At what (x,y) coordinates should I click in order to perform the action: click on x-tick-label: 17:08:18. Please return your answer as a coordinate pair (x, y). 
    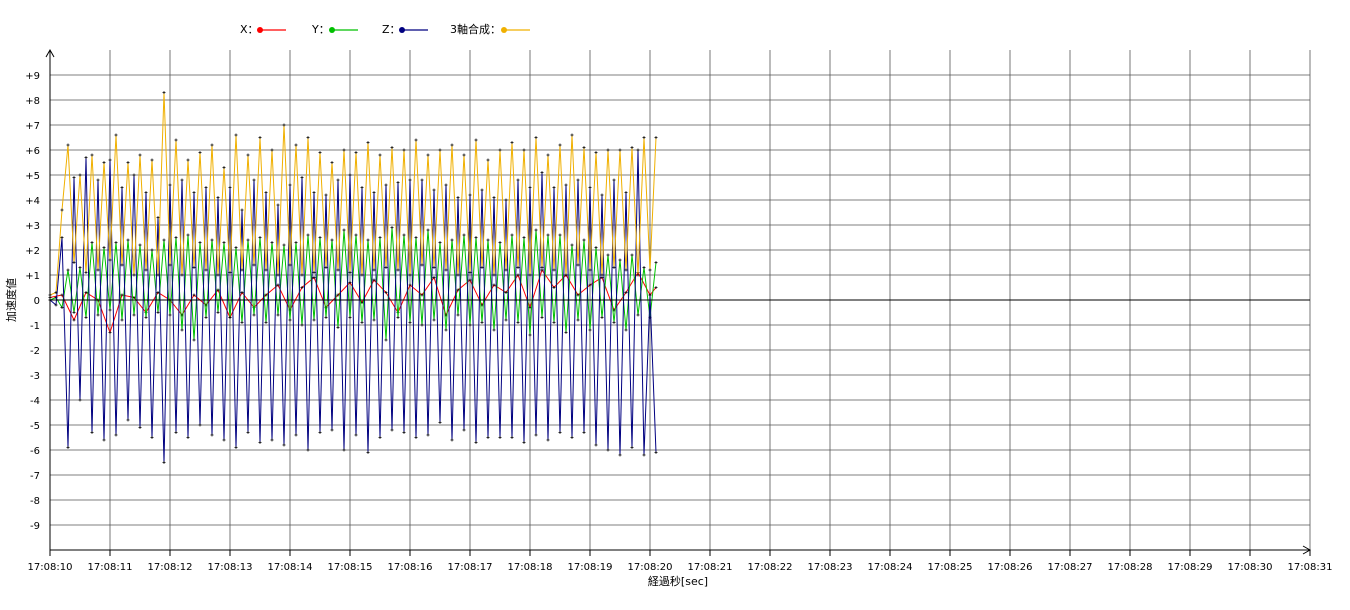
    Looking at the image, I should click on (530, 567).